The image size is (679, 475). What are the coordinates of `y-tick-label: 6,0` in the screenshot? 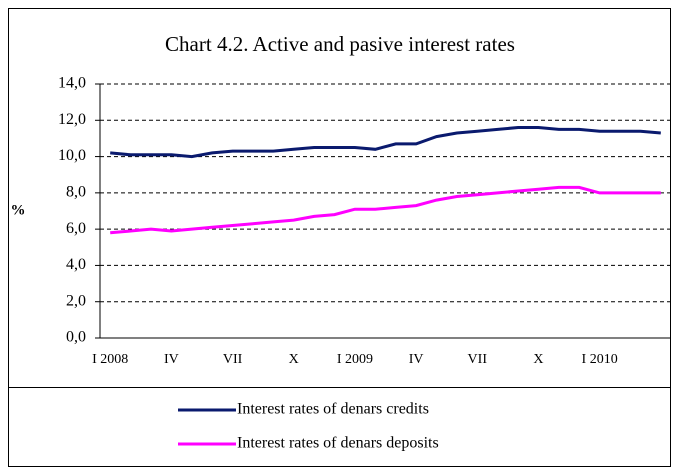 It's located at (76, 228).